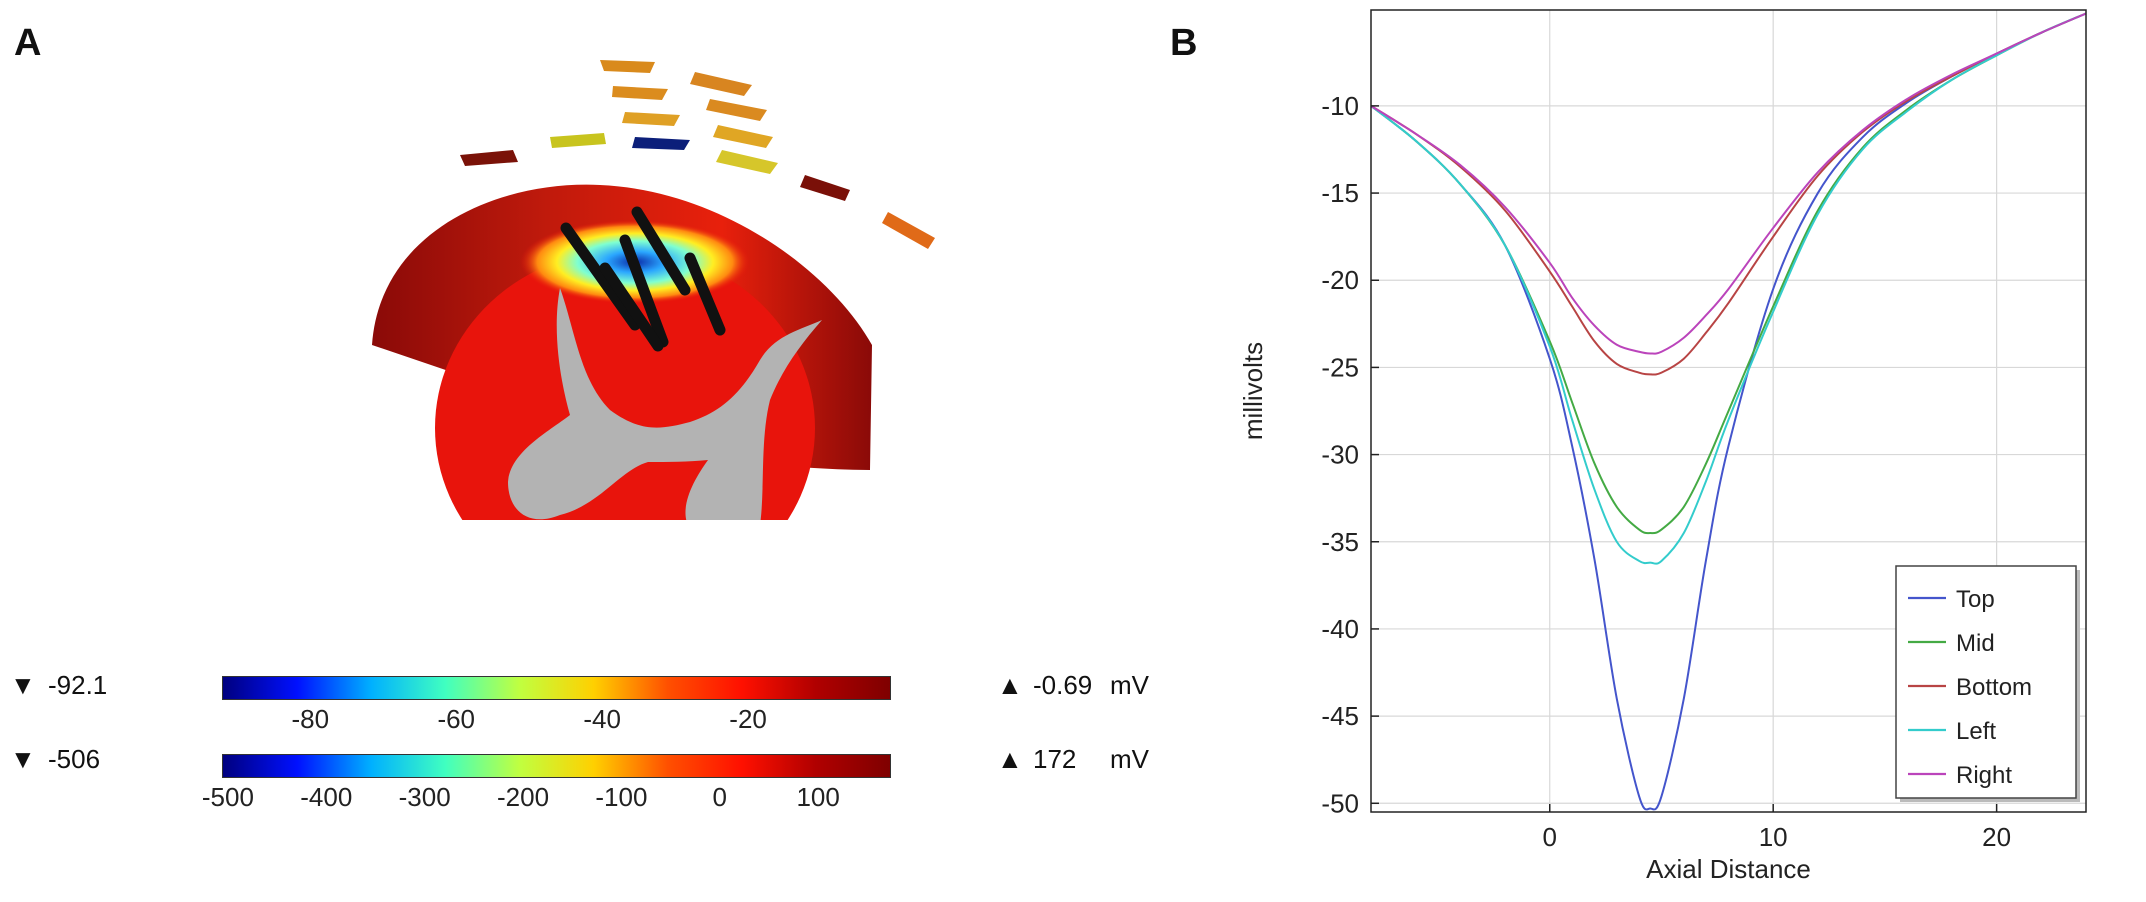 This screenshot has width=2146, height=902. I want to click on legend-label-bottom: Bottom, so click(1994, 687).